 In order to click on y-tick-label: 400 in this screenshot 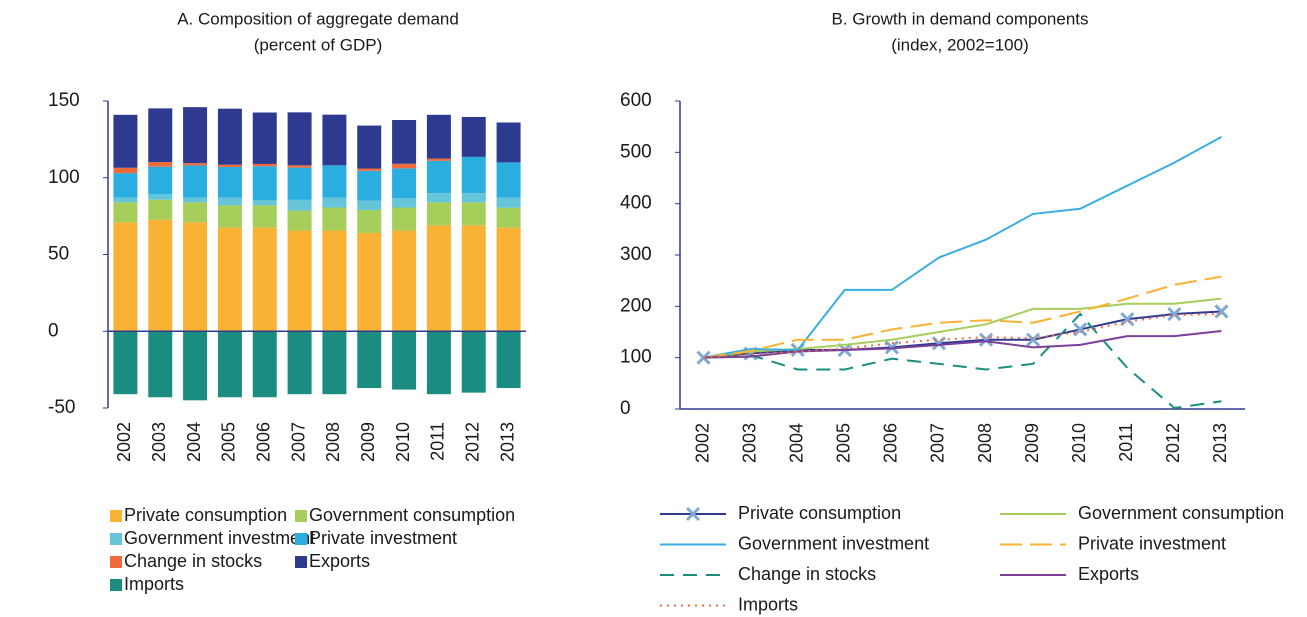, I will do `click(636, 203)`.